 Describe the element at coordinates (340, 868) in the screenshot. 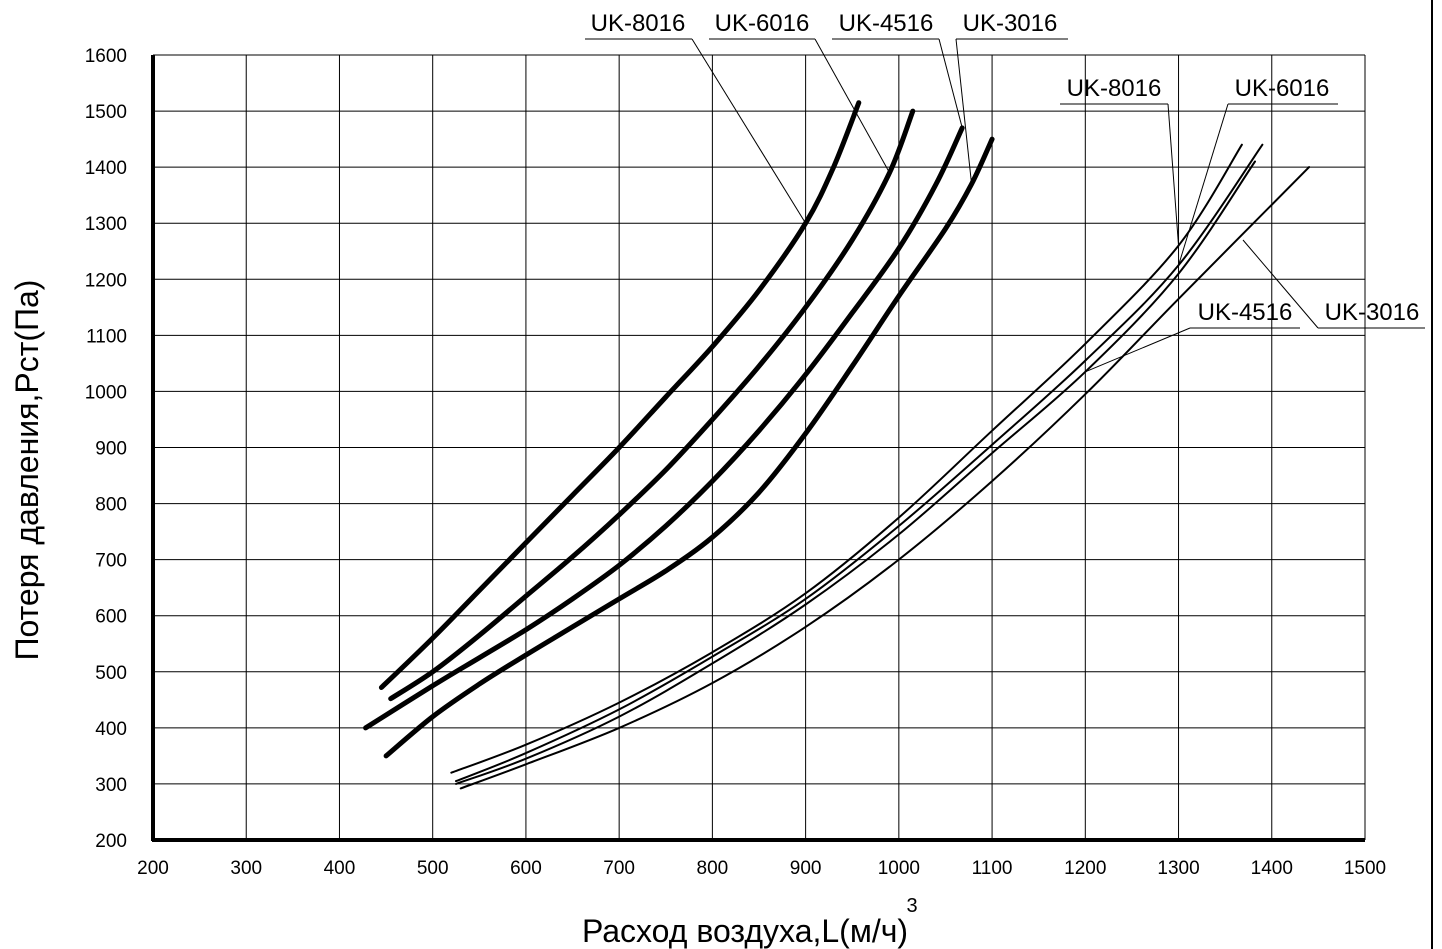

I see `x-tick-label: 400` at that location.